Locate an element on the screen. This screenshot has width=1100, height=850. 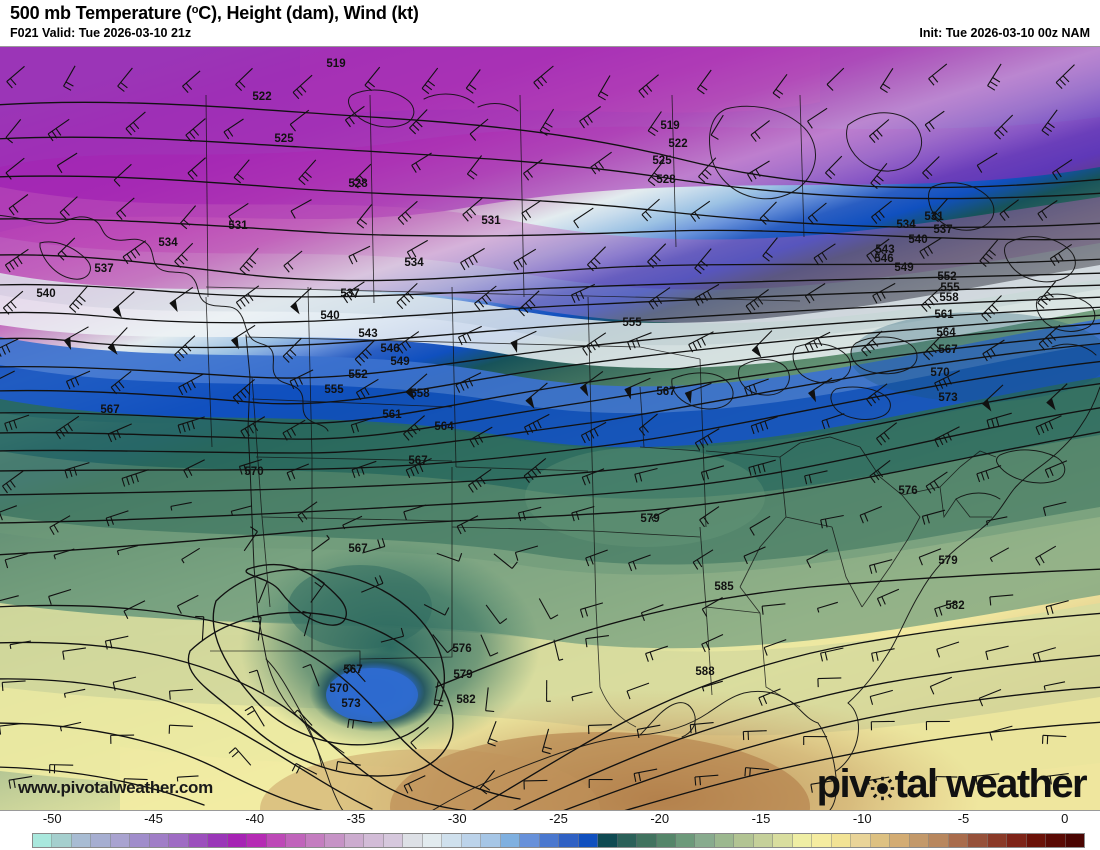
height-contour-label: 564 is located at coordinates (444, 427).